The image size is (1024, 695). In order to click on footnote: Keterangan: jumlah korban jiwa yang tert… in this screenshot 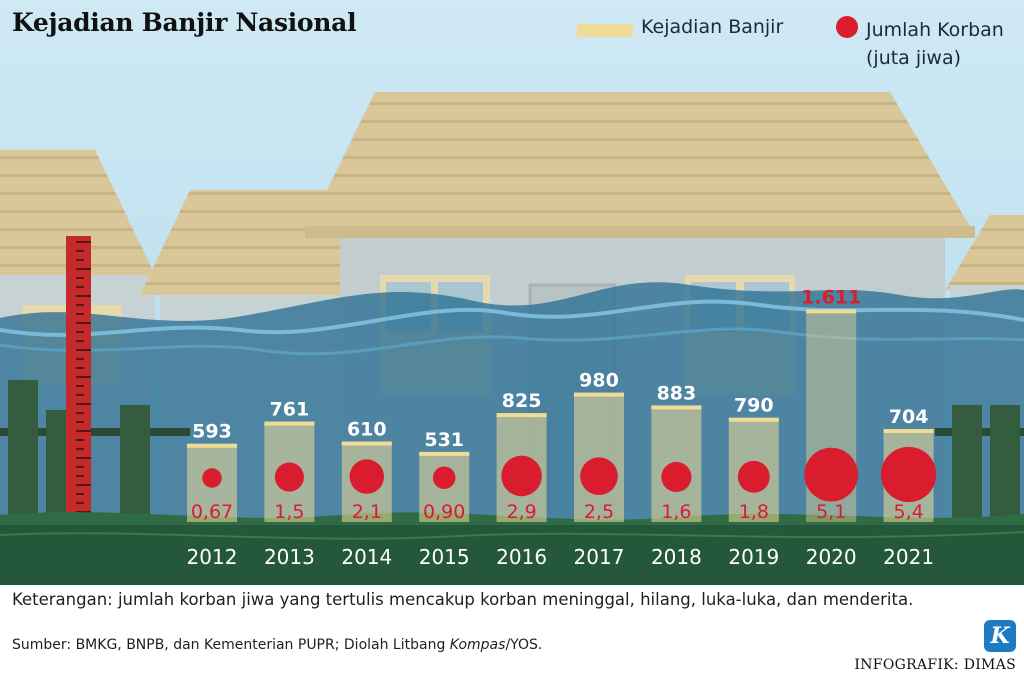, I will do `click(463, 599)`.